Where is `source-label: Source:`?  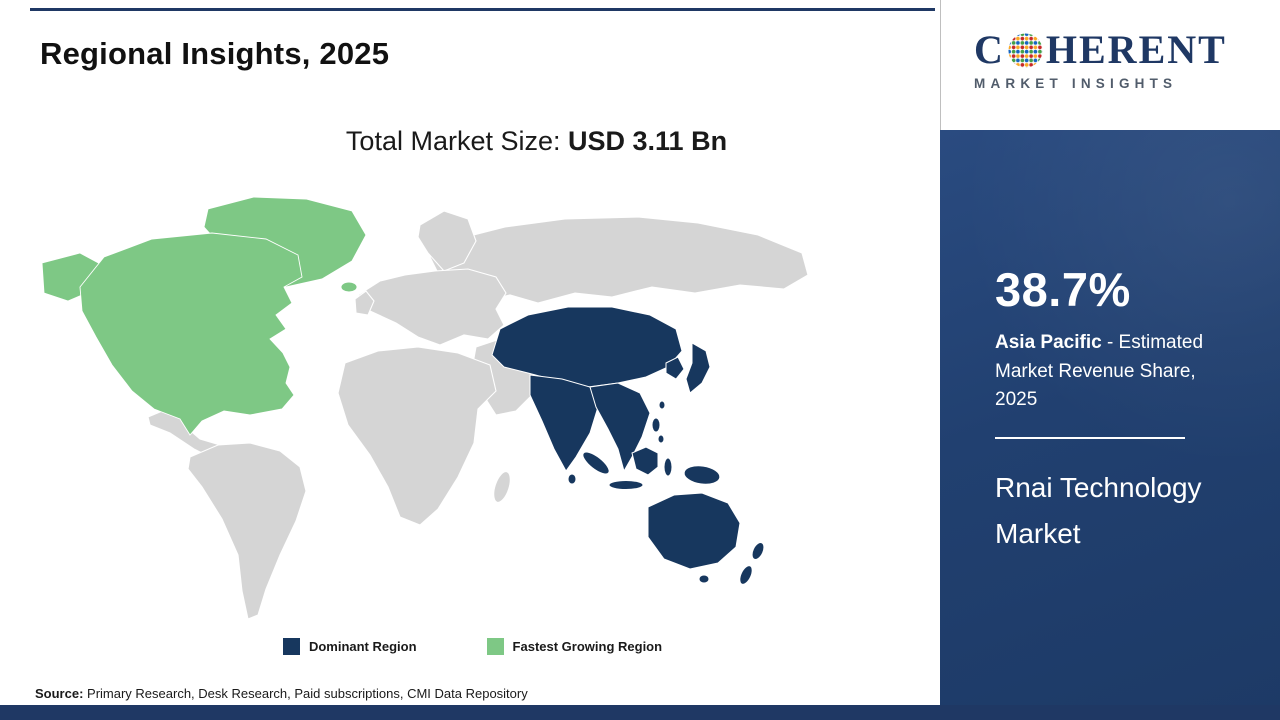
source-label: Source: is located at coordinates (59, 693).